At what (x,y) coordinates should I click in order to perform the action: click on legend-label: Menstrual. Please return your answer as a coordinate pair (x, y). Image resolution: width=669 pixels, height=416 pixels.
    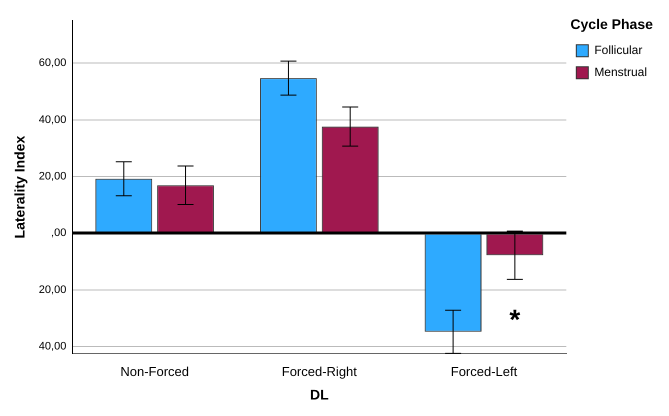
    Looking at the image, I should click on (620, 72).